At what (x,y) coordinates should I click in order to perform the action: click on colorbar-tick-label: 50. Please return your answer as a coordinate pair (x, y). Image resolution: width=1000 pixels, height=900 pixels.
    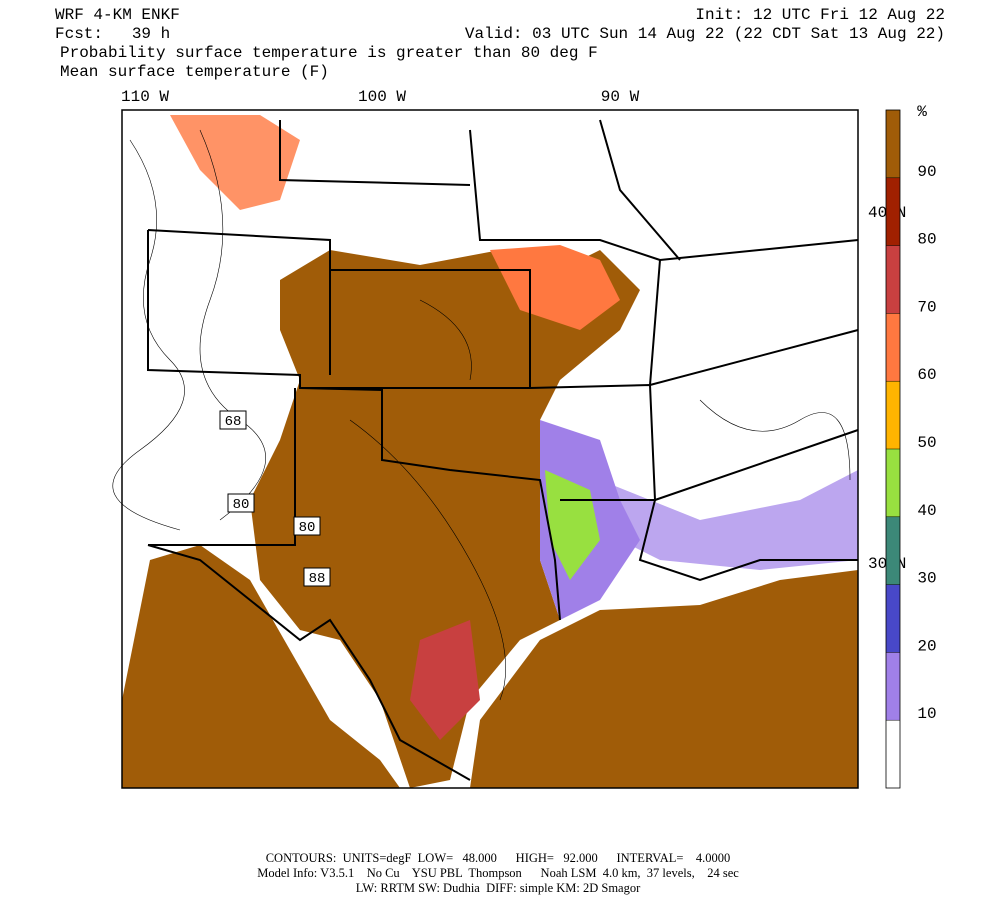
    Looking at the image, I should click on (926, 443).